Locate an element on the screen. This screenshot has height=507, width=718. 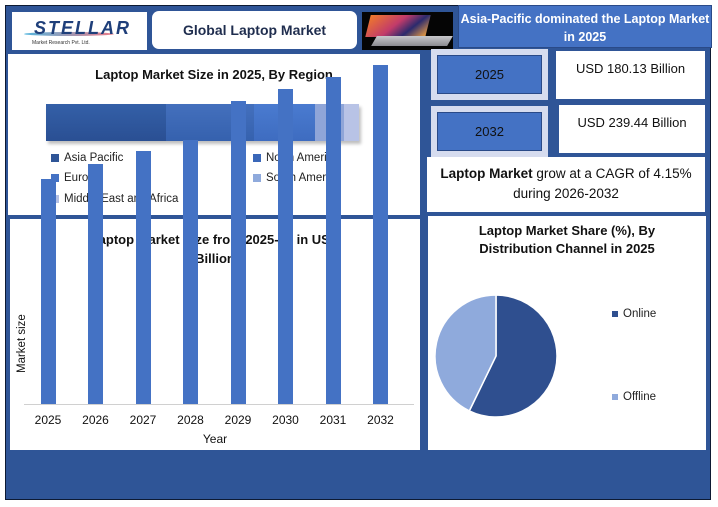
bar-2031 is located at coordinates (333, 240).